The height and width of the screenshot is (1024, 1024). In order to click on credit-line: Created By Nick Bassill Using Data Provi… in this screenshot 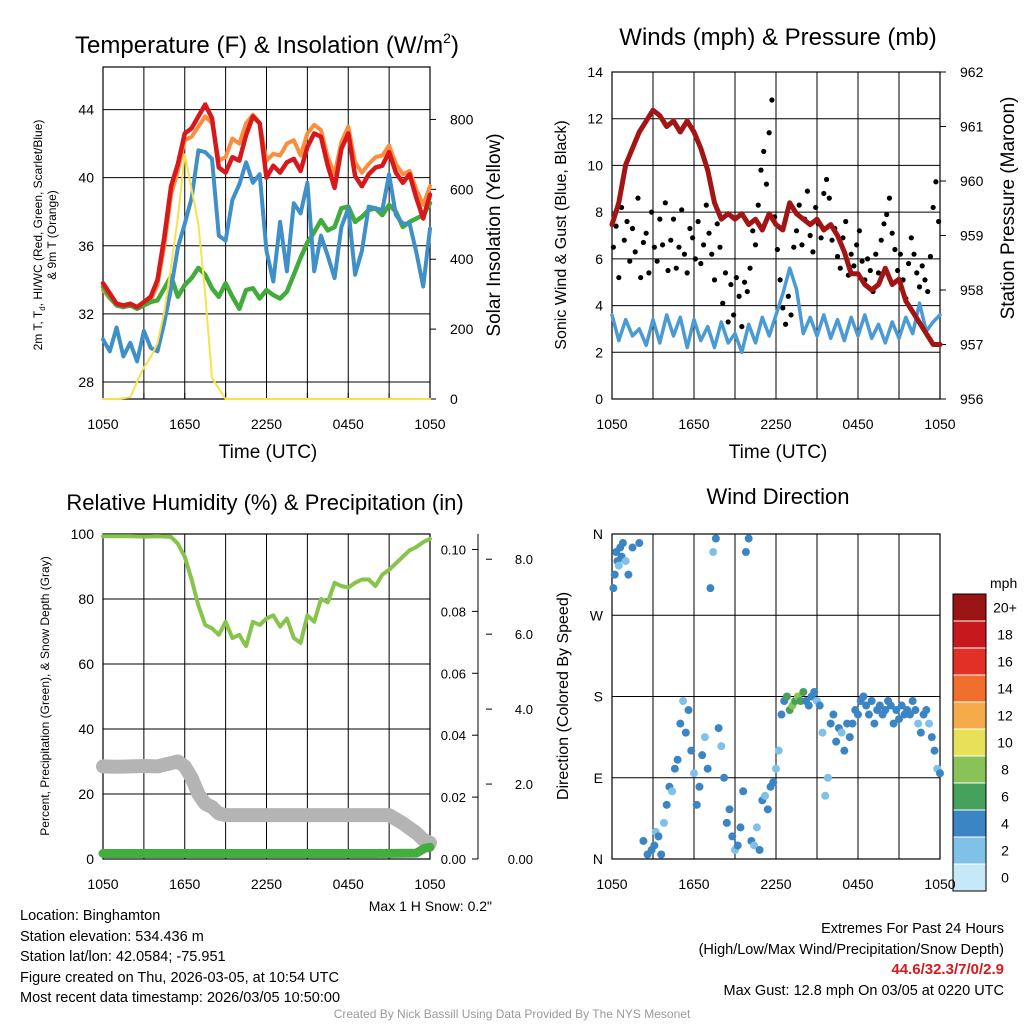, I will do `click(512, 1014)`.